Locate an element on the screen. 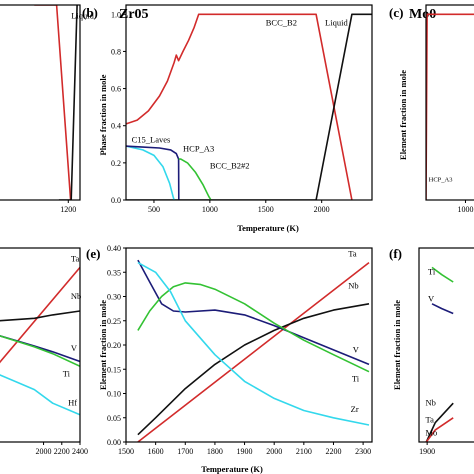  panel-d-annotation: V is located at coordinates (74, 348).